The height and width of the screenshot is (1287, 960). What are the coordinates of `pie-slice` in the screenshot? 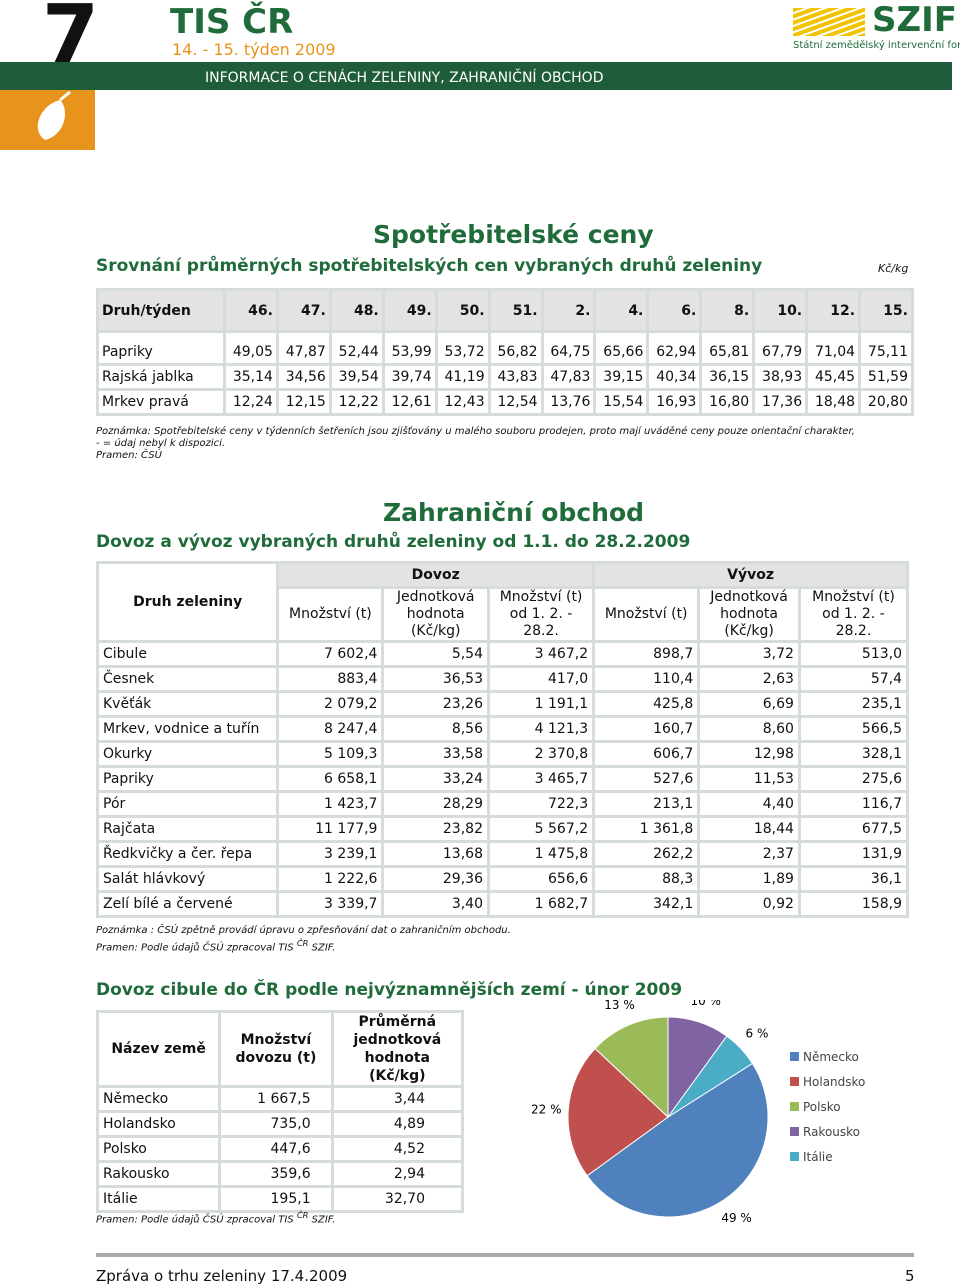 It's located at (710, 1076).